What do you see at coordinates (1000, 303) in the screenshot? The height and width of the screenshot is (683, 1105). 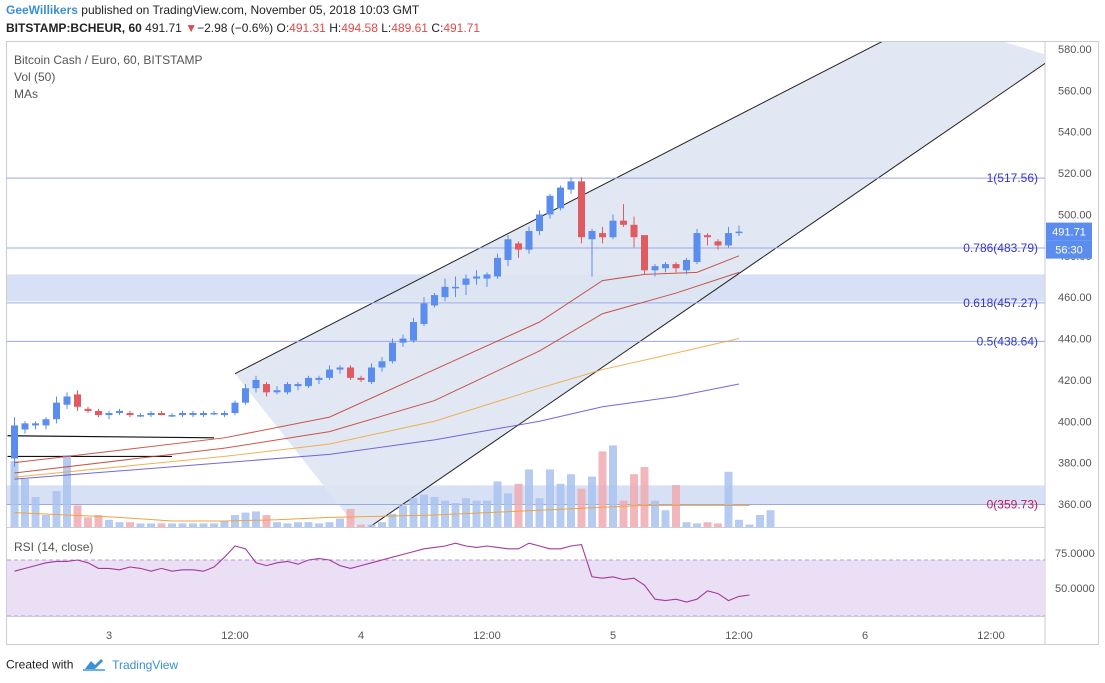 I see `fib-label: 0.618(457.27)` at bounding box center [1000, 303].